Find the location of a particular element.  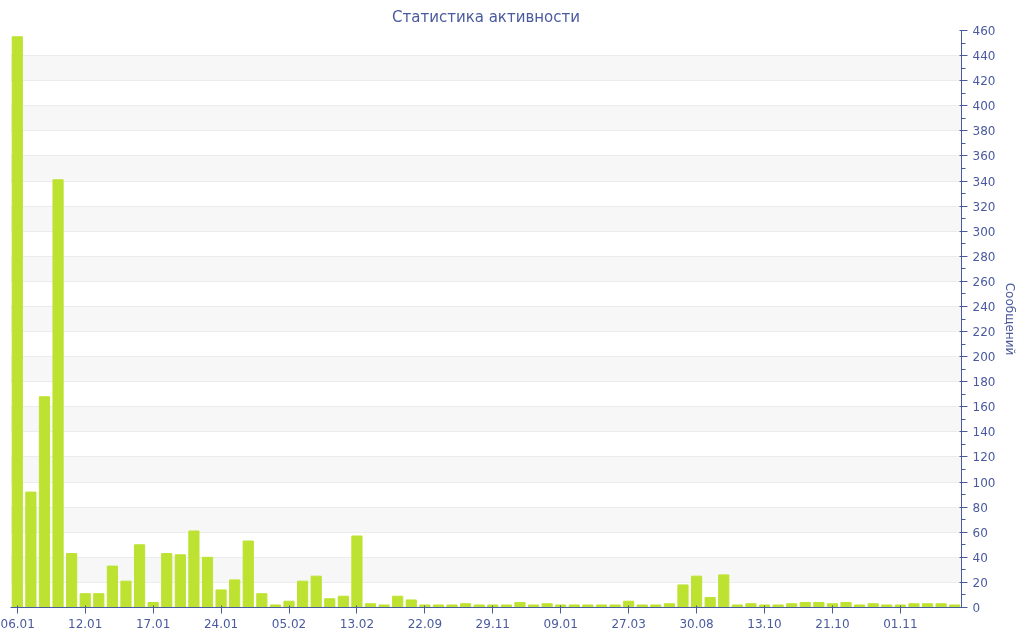

y-tick-label: 460 is located at coordinates (984, 31).